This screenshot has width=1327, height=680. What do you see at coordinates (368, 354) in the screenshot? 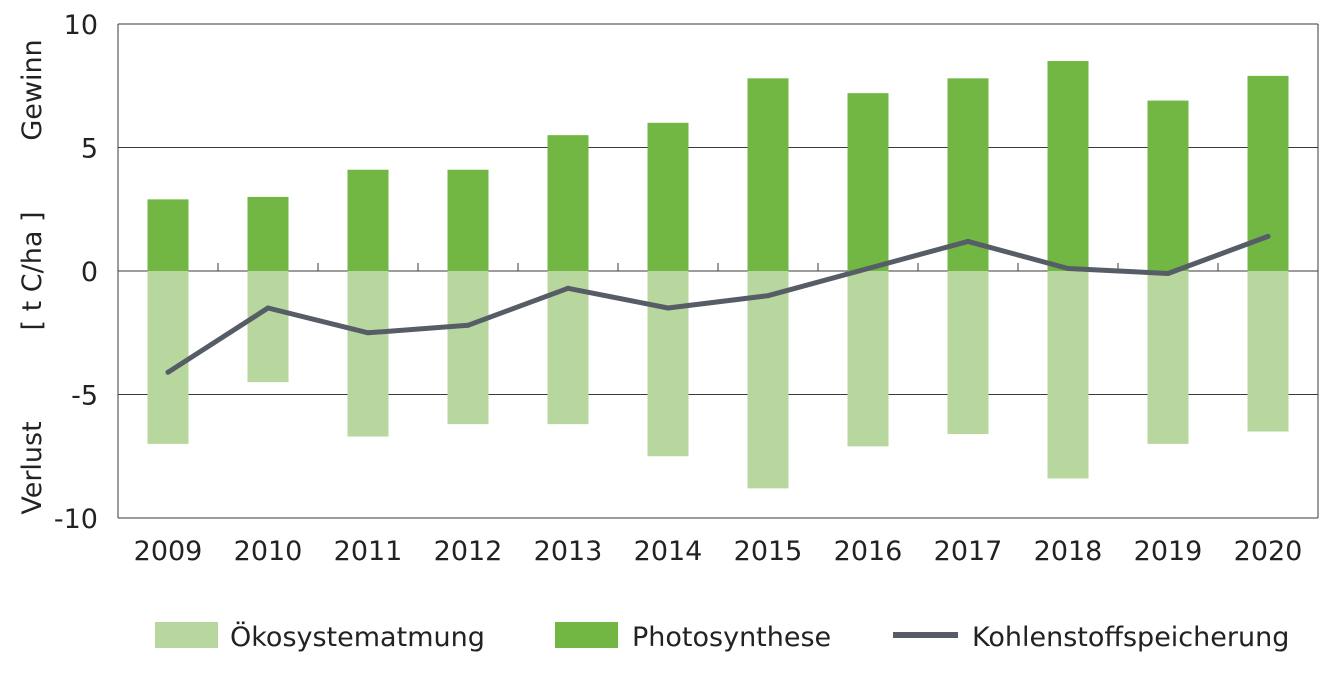
I see `bar-oekosystematmung-2011` at bounding box center [368, 354].